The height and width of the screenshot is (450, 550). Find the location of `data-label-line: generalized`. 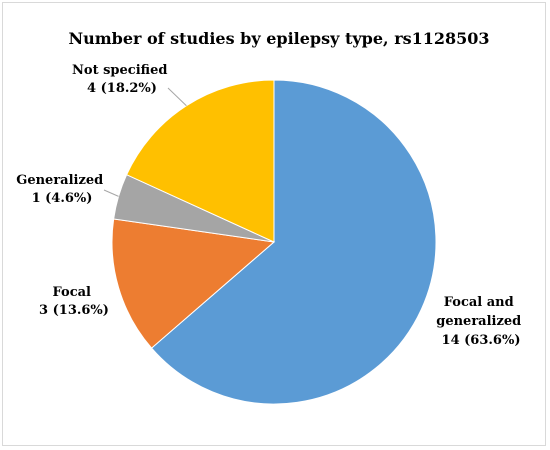

data-label-line: generalized is located at coordinates (478, 321).